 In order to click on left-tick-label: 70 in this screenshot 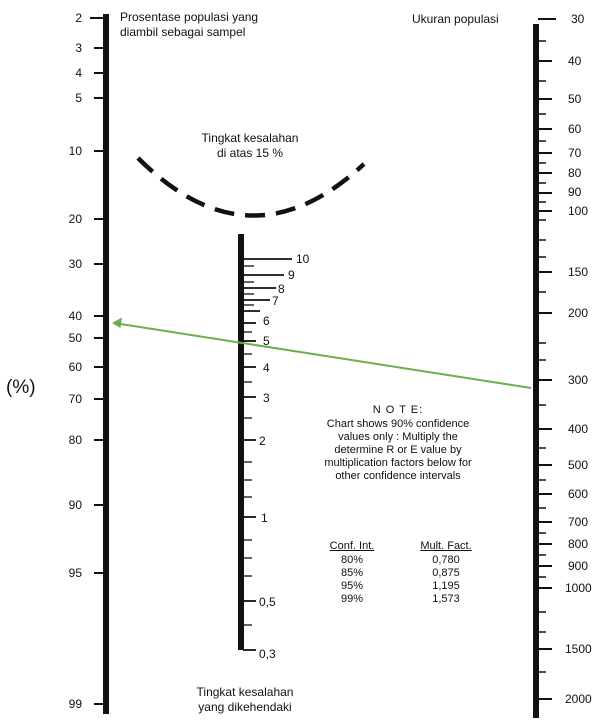, I will do `click(75, 399)`.